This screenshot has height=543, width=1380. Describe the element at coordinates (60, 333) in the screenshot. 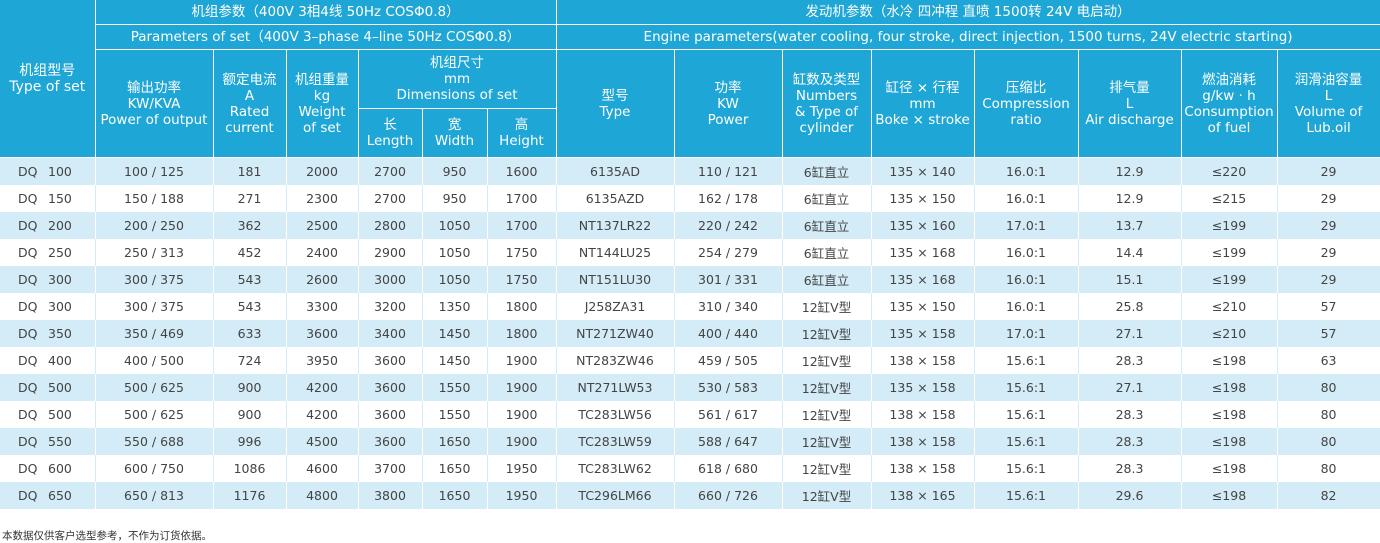

I see `type-model: 350` at that location.